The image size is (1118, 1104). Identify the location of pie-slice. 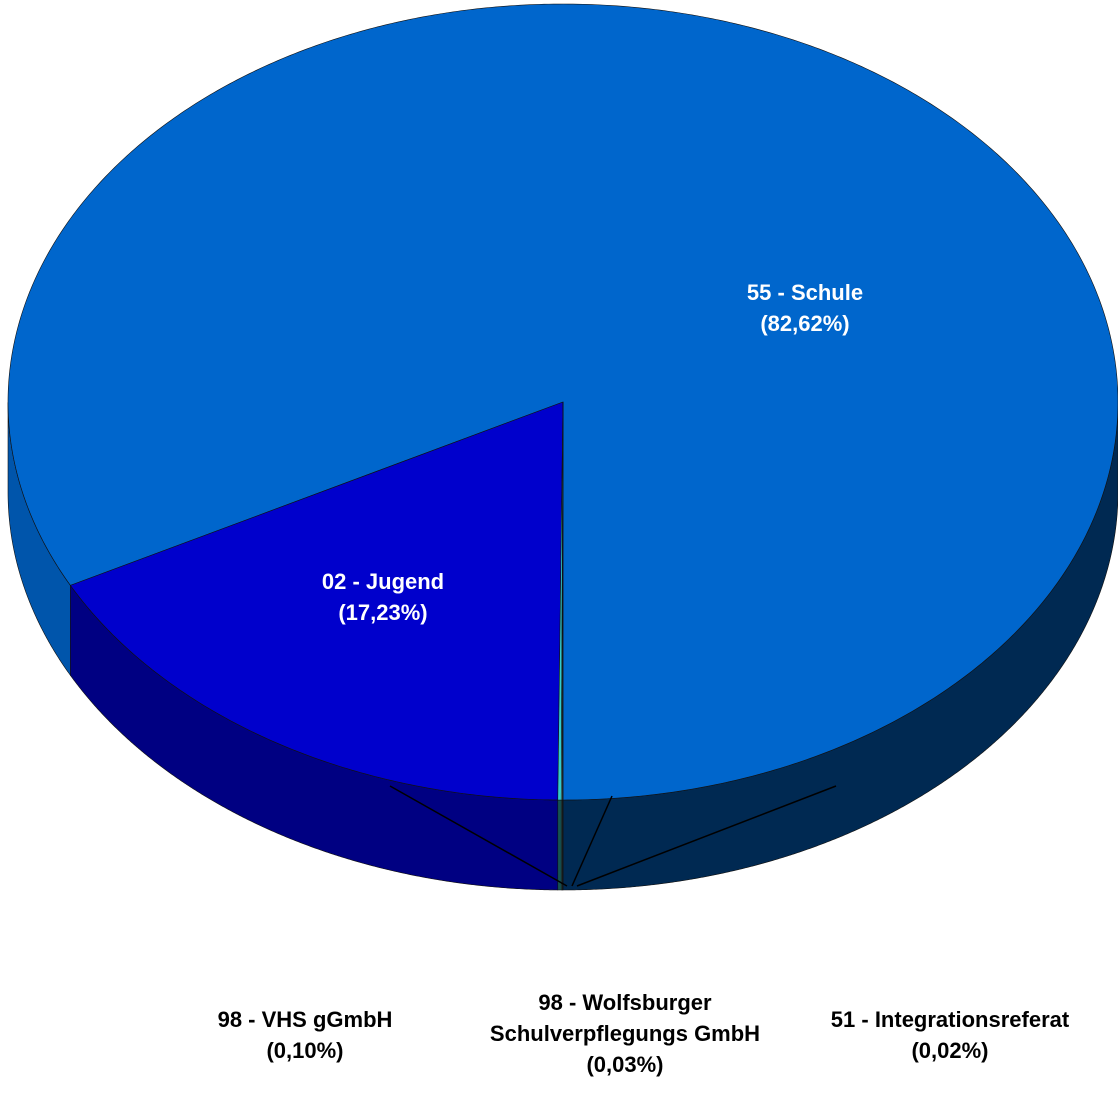
(563, 601).